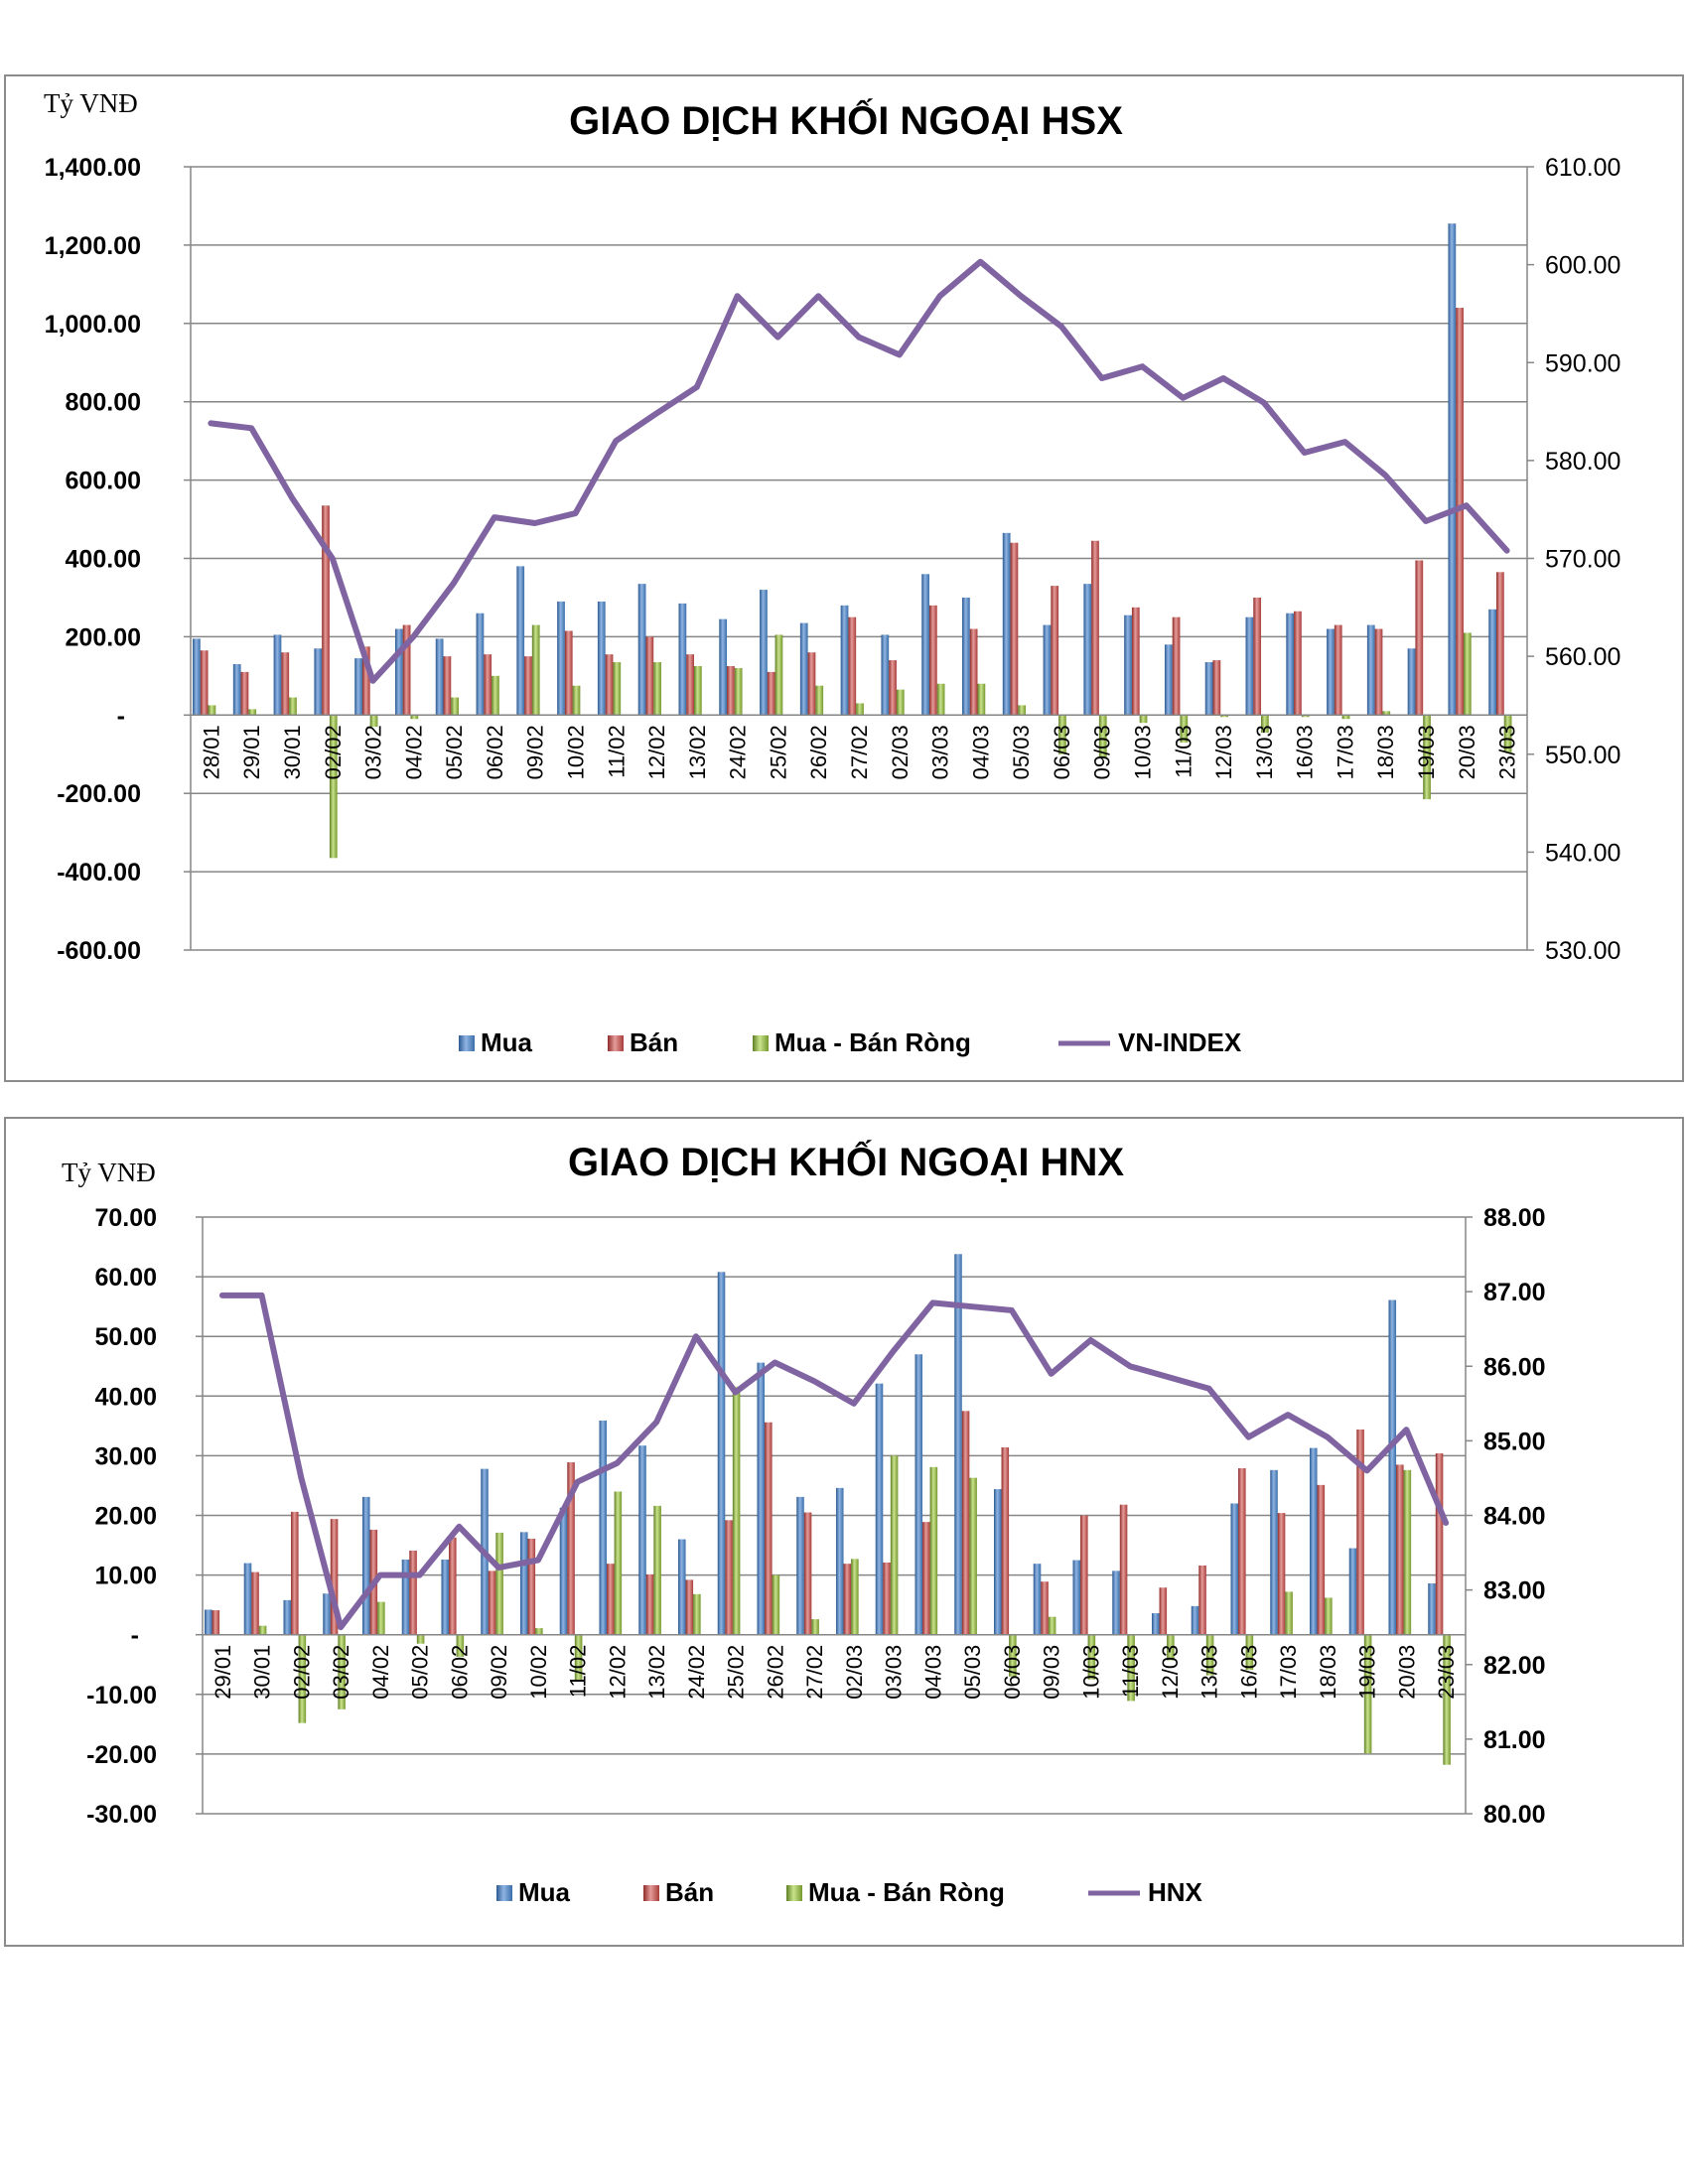  What do you see at coordinates (1367, 1672) in the screenshot?
I see `x-tick-label: 19/03` at bounding box center [1367, 1672].